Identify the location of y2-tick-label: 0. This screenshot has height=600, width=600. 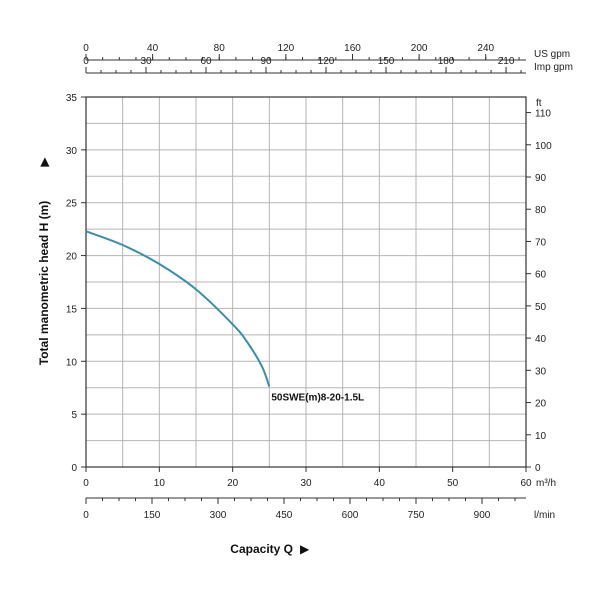
(538, 468).